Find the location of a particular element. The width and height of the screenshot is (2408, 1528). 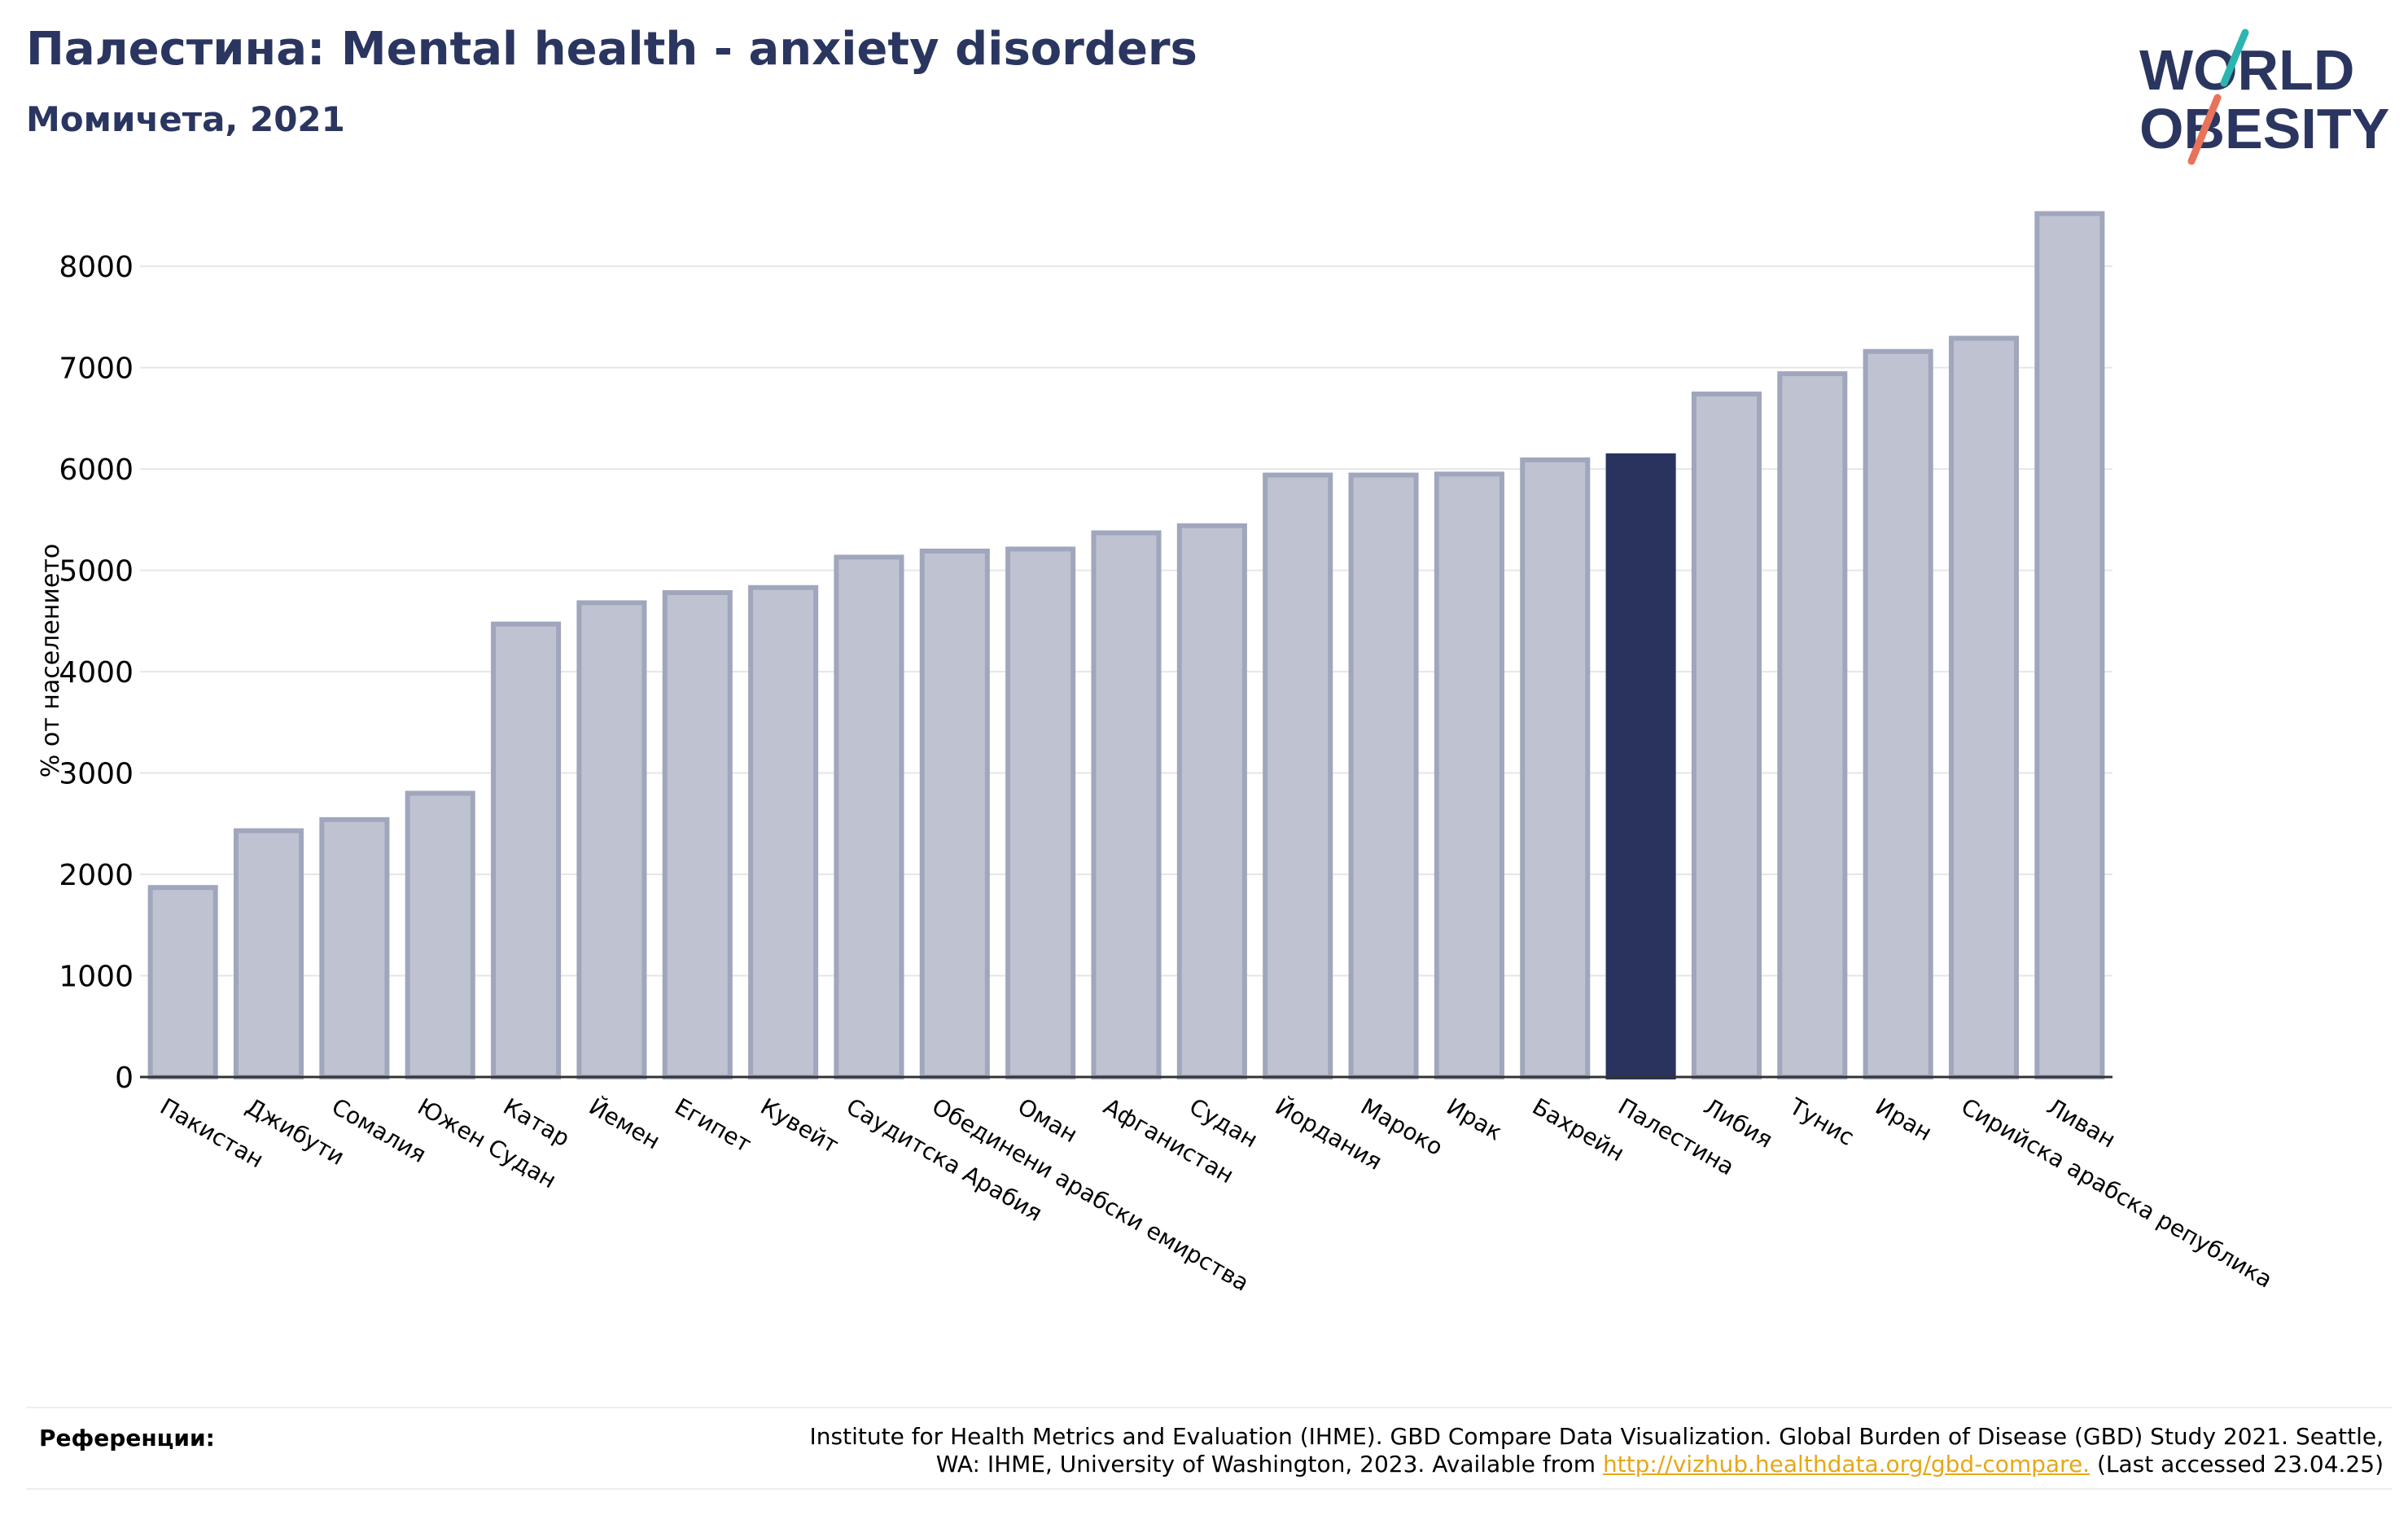

y-tick-label: 7000 is located at coordinates (97, 369).